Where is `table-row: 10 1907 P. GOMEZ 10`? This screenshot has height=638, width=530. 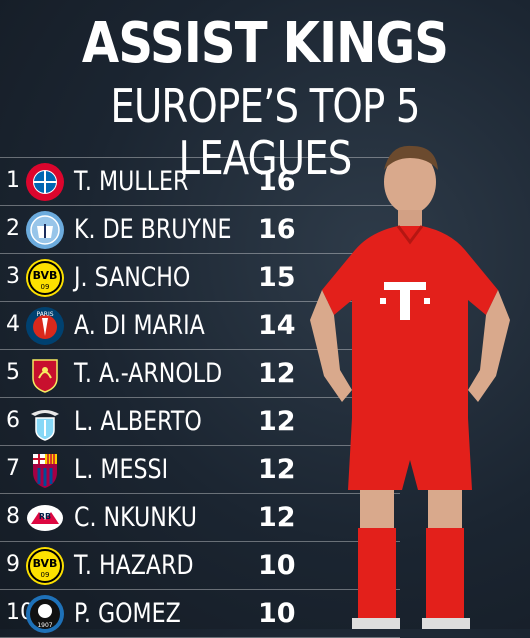
table-row: 10 1907 P. GOMEZ 10 is located at coordinates (200, 613).